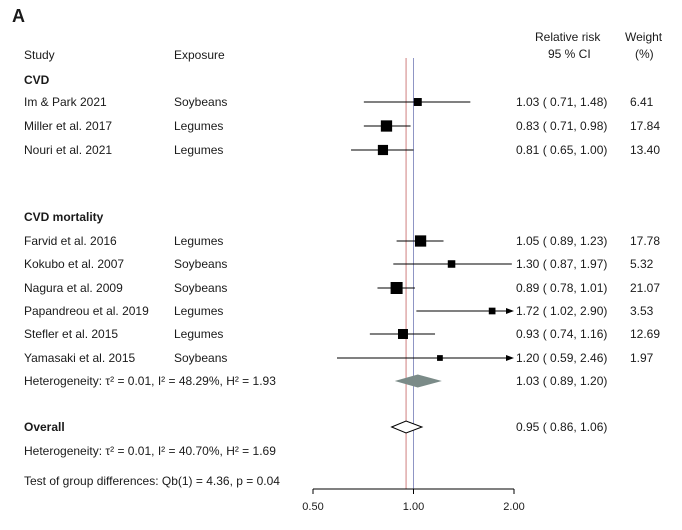  I want to click on subgroup-diamond, so click(418, 381).